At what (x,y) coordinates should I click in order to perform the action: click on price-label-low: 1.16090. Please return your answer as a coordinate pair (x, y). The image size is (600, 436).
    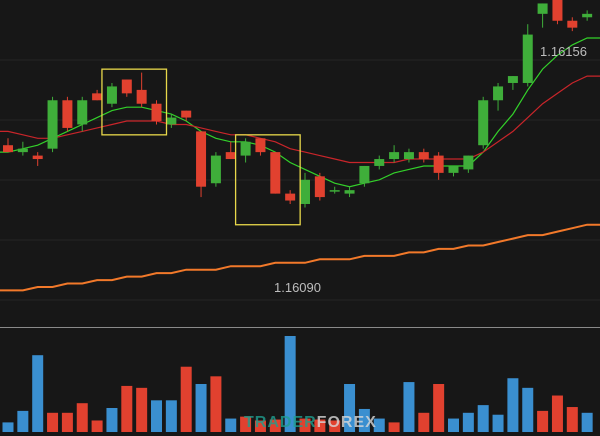
    Looking at the image, I should click on (297, 287).